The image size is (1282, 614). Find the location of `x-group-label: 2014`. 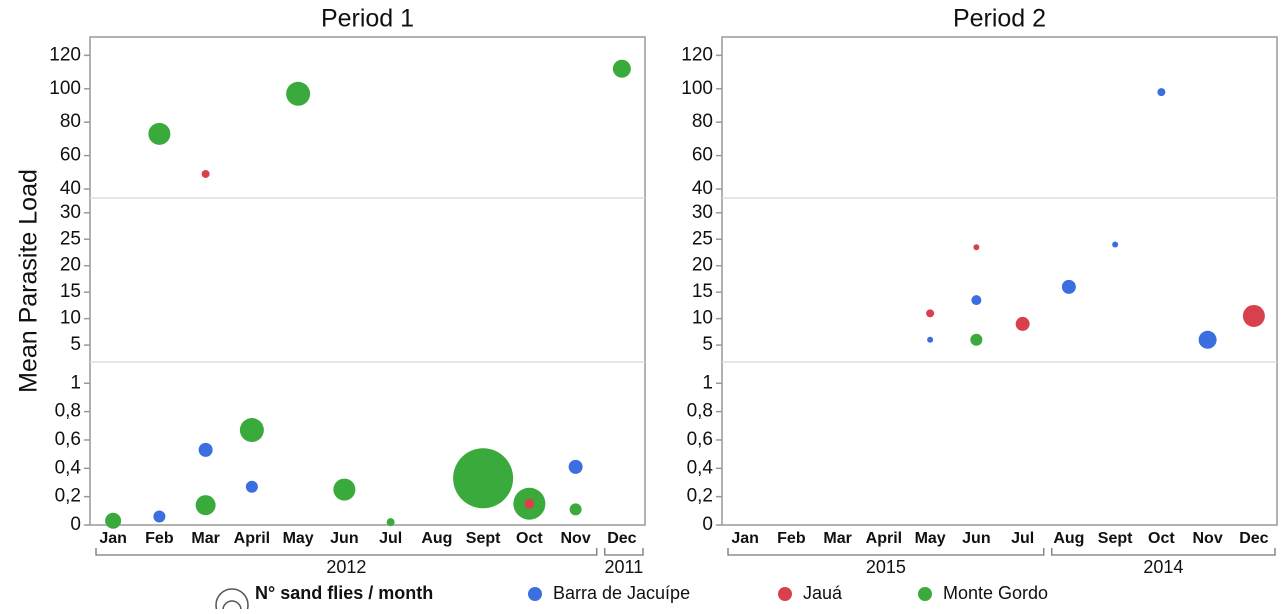

x-group-label: 2014 is located at coordinates (1163, 567).